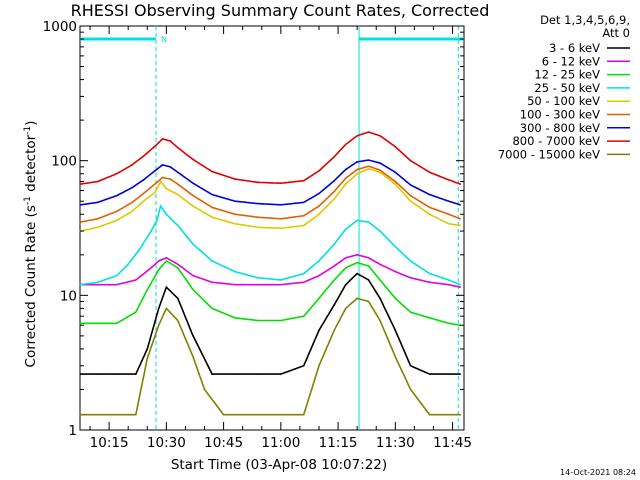 This screenshot has height=480, width=640. What do you see at coordinates (279, 465) in the screenshot?
I see `x-axis-label: Start Time (03-Apr-08 10:07:22)` at bounding box center [279, 465].